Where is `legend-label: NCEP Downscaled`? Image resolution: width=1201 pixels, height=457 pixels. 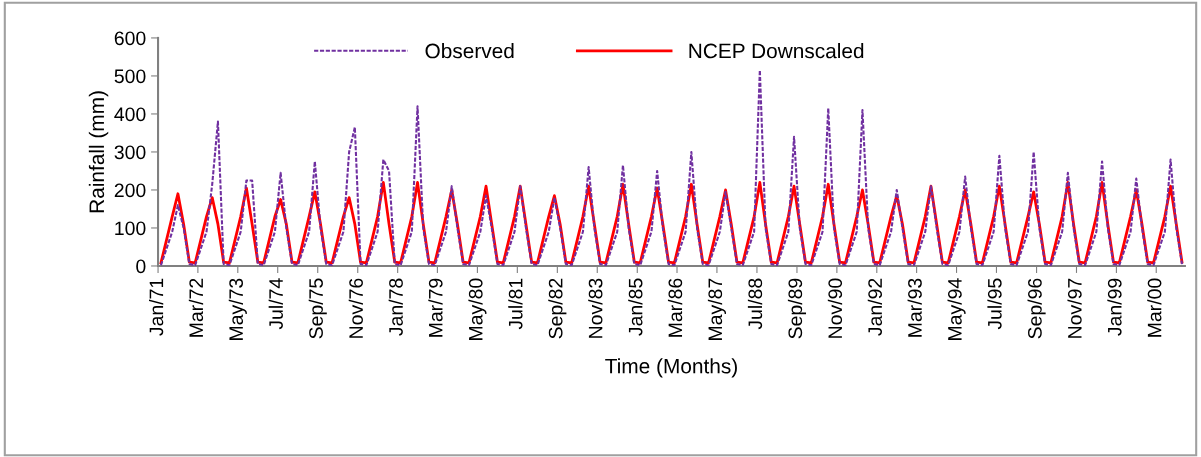 legend-label: NCEP Downscaled is located at coordinates (776, 51).